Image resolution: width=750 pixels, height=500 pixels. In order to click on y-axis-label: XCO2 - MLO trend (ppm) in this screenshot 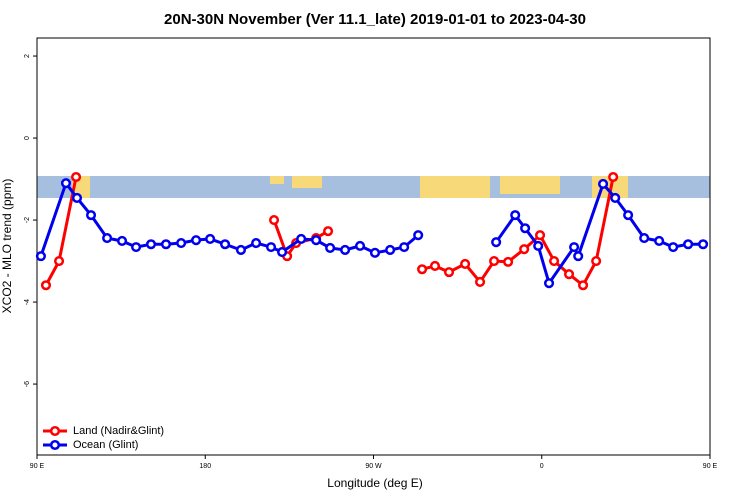, I will do `click(7, 246)`.